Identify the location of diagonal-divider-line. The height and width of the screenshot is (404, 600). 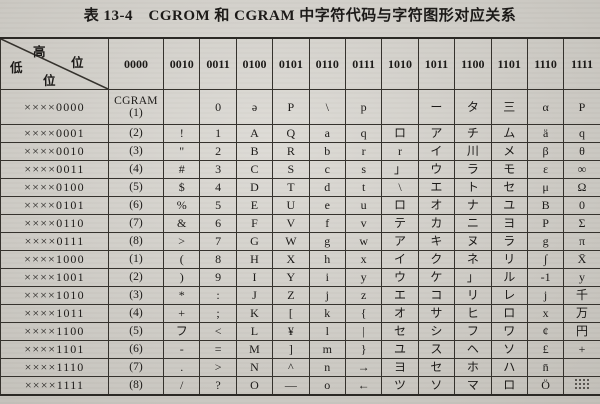
(54, 64).